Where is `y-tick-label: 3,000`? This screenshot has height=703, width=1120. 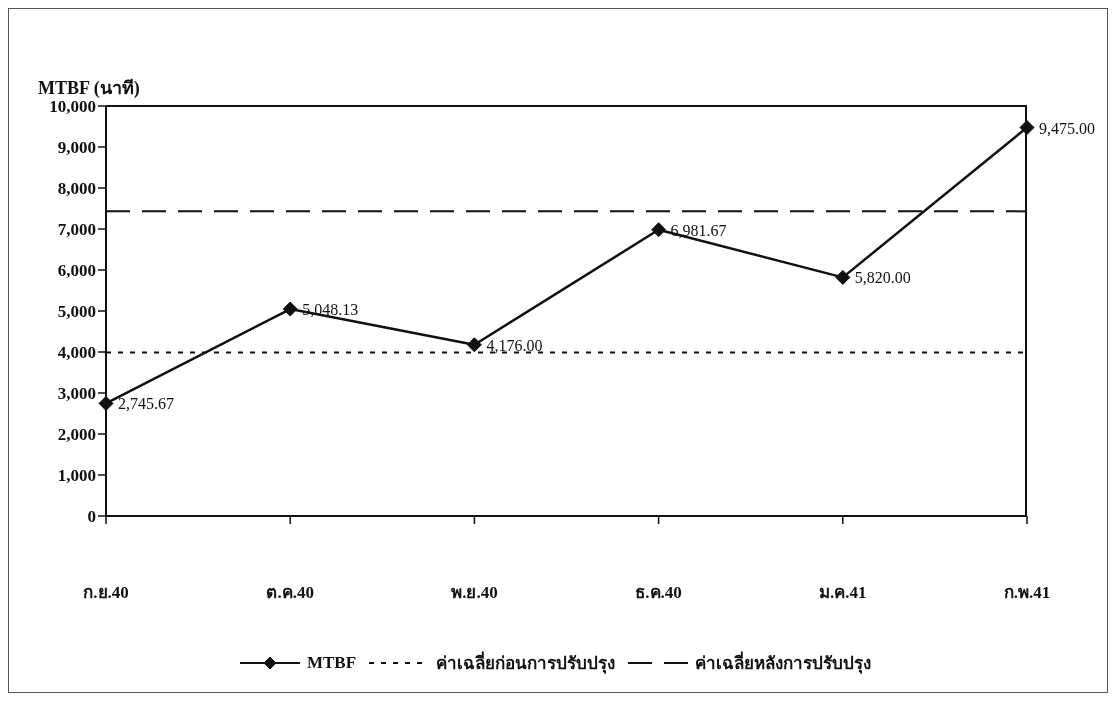
y-tick-label: 3,000 is located at coordinates (76, 394).